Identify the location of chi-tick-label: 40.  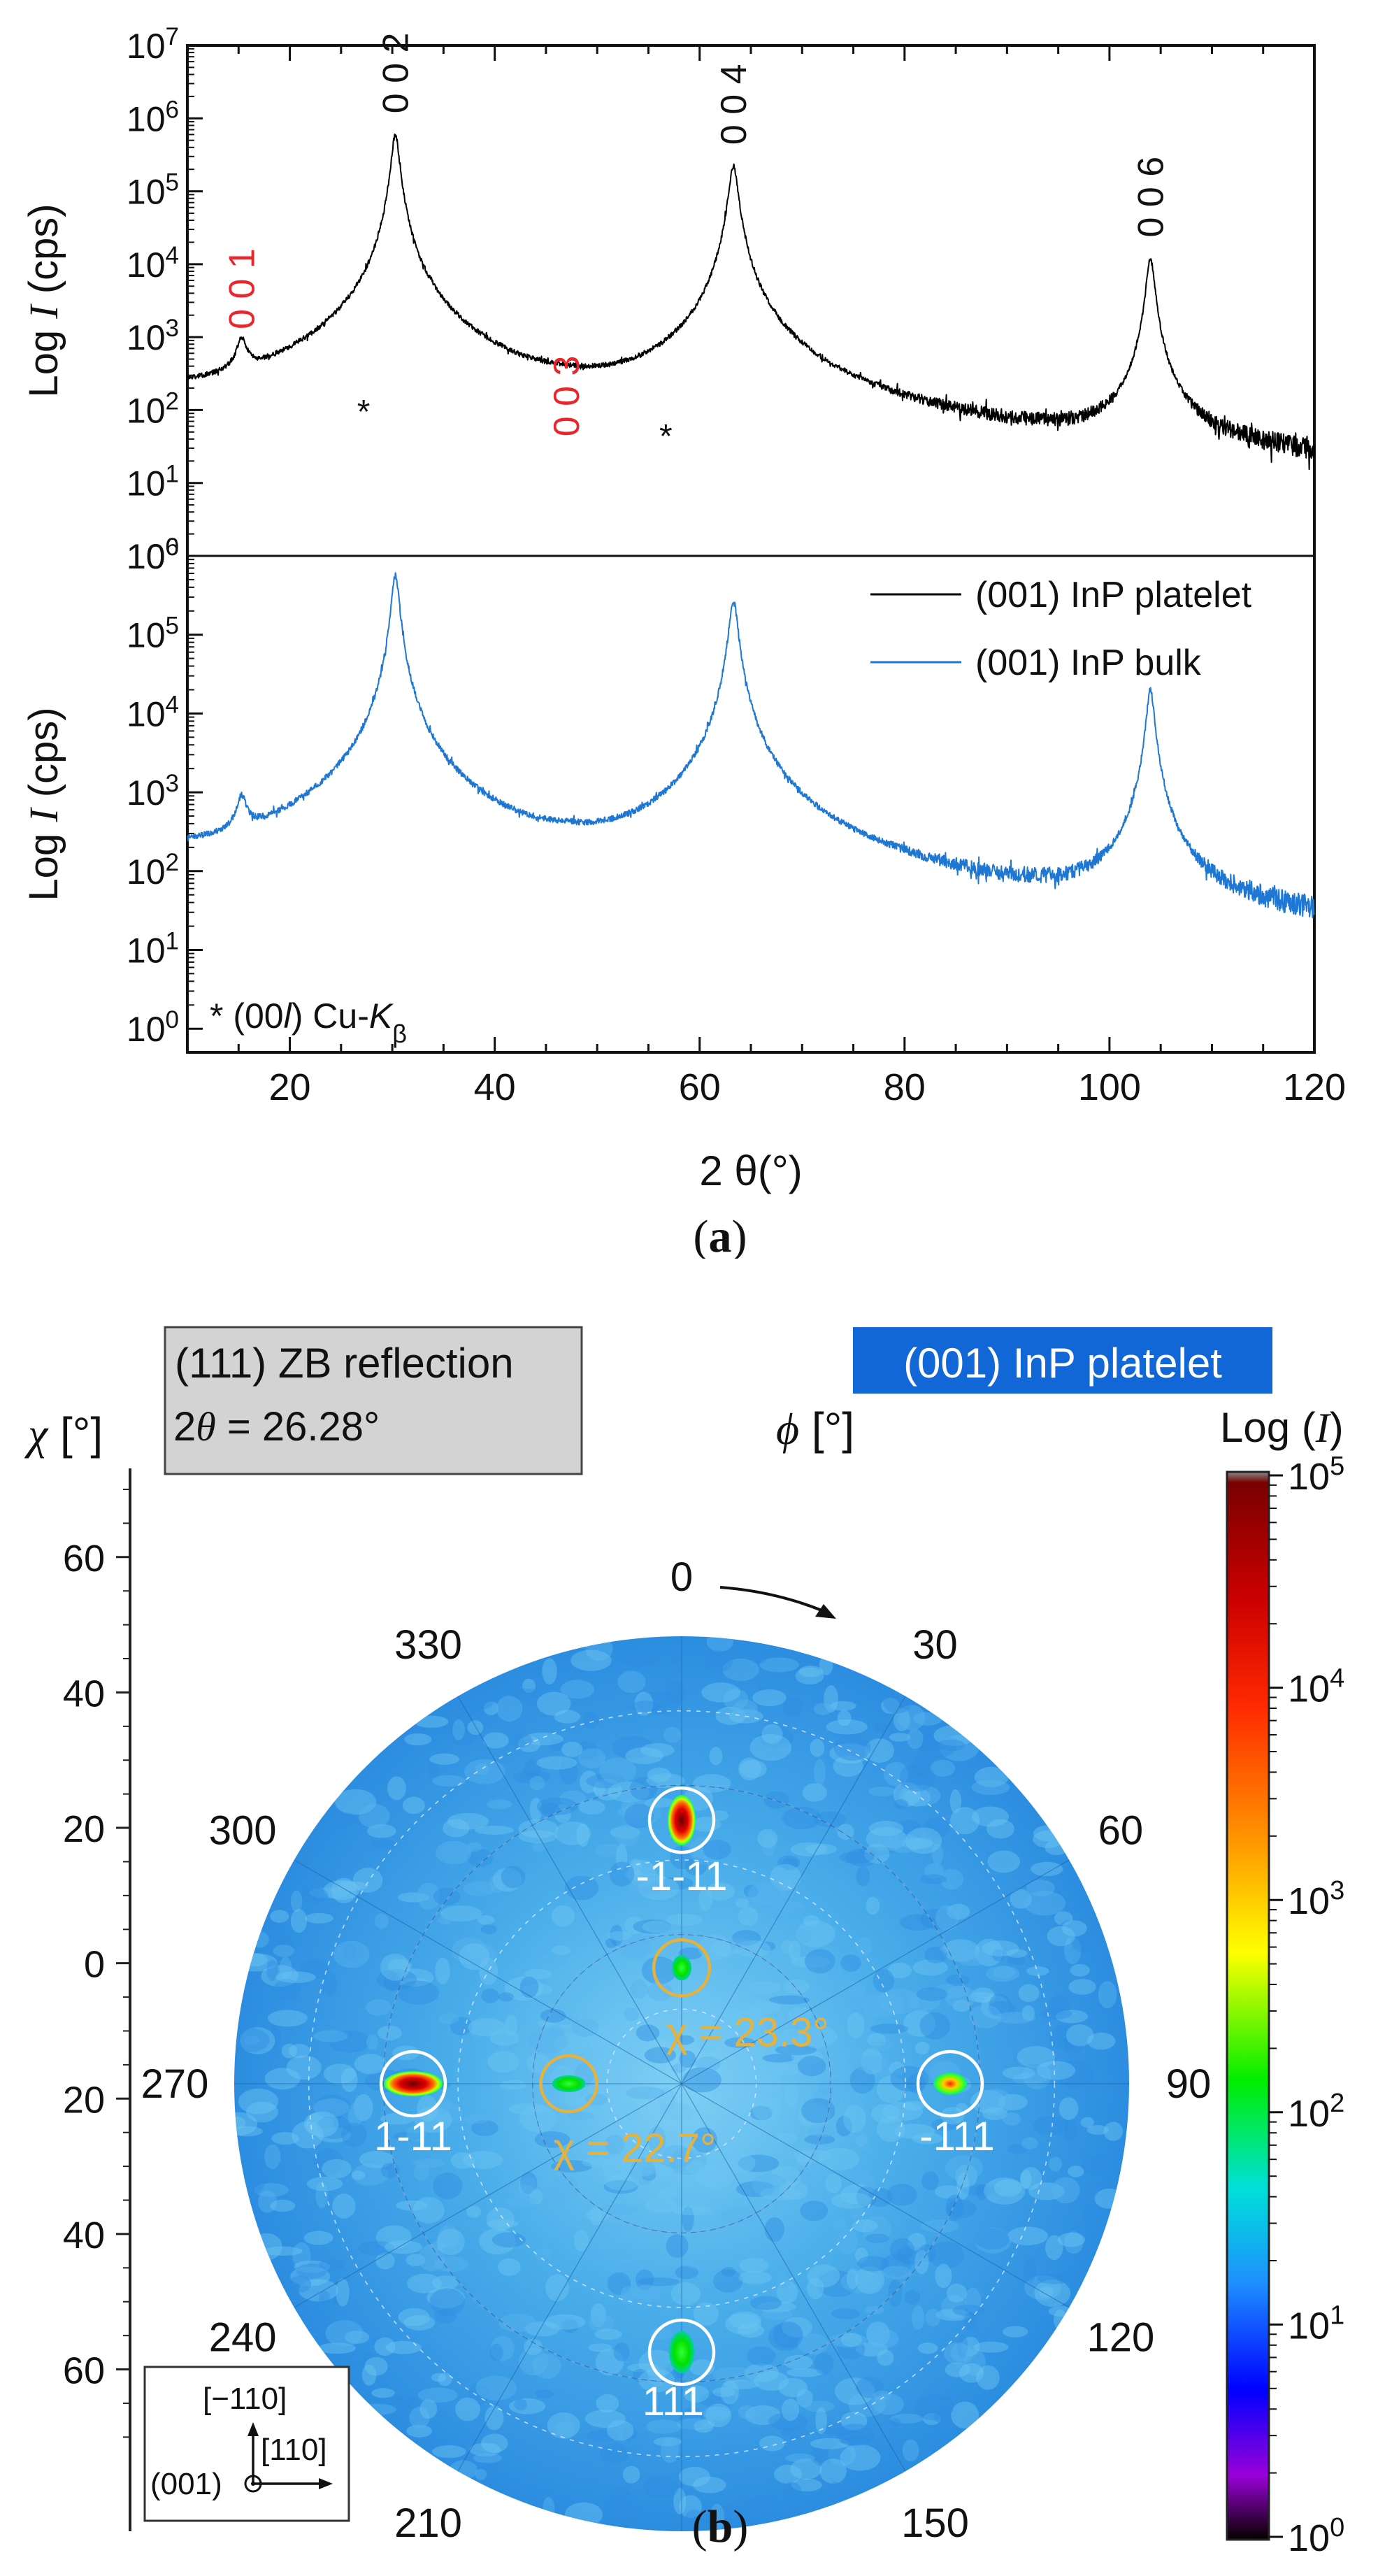
(84, 1694).